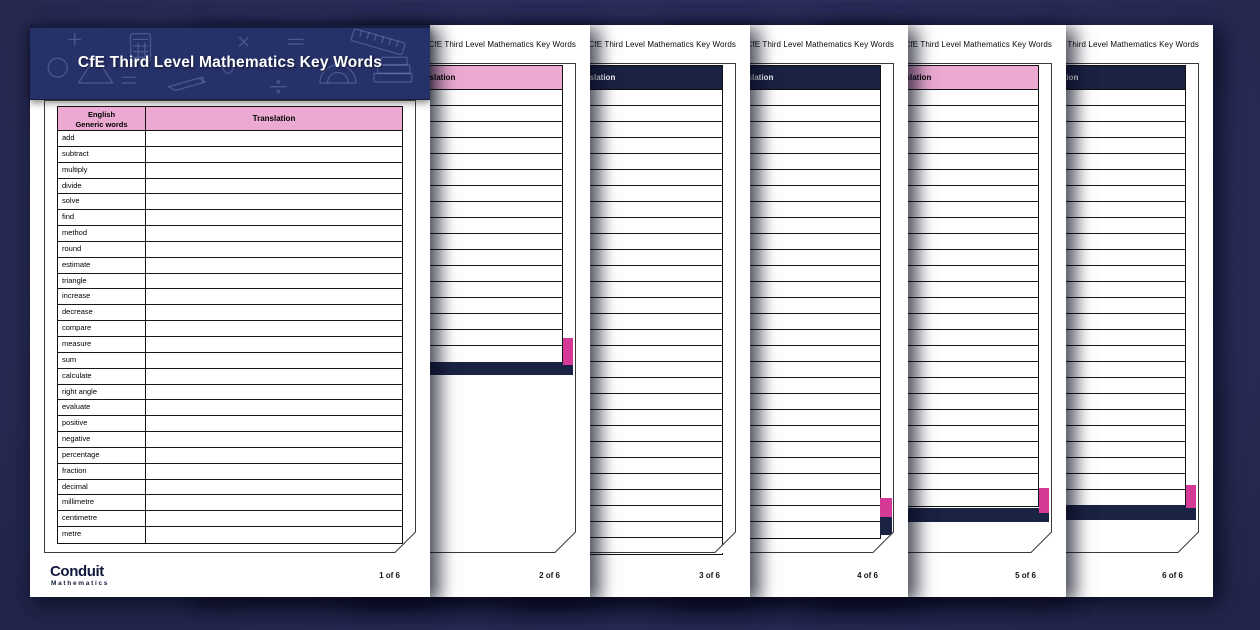 This screenshot has width=1260, height=630. What do you see at coordinates (886, 526) in the screenshot?
I see `navy-flag-accent` at bounding box center [886, 526].